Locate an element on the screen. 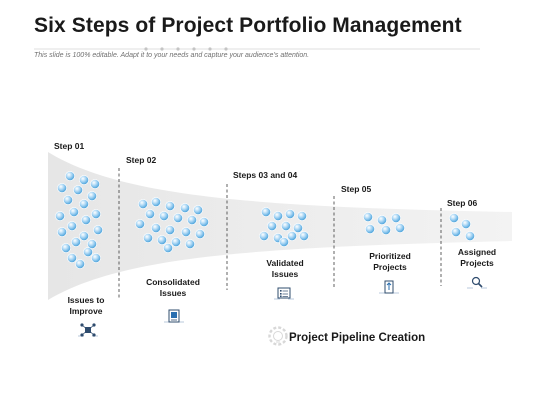 The image size is (560, 420). step-05-label: Step 05 is located at coordinates (356, 189).